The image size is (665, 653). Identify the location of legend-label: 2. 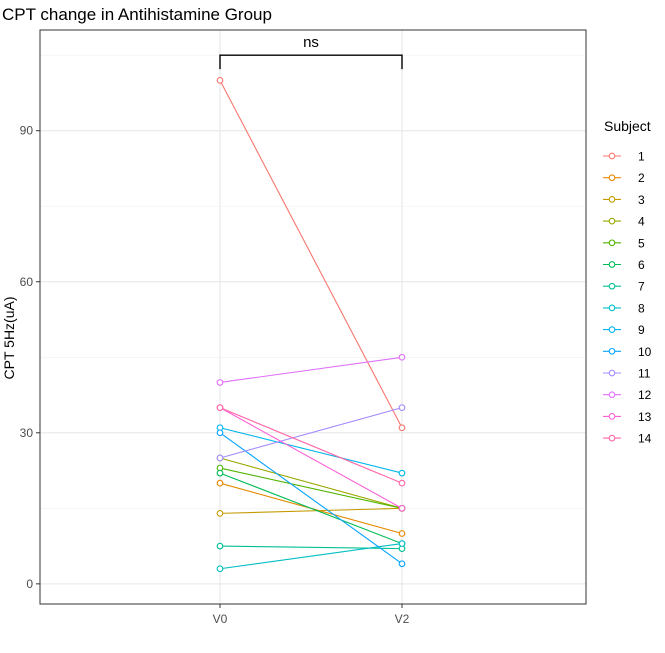
(641, 178).